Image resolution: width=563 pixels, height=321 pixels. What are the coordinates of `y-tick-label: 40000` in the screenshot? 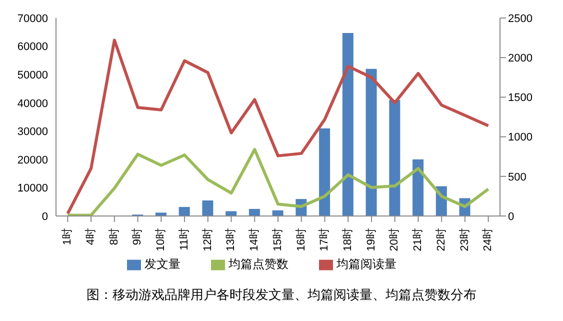 It's located at (32, 104).